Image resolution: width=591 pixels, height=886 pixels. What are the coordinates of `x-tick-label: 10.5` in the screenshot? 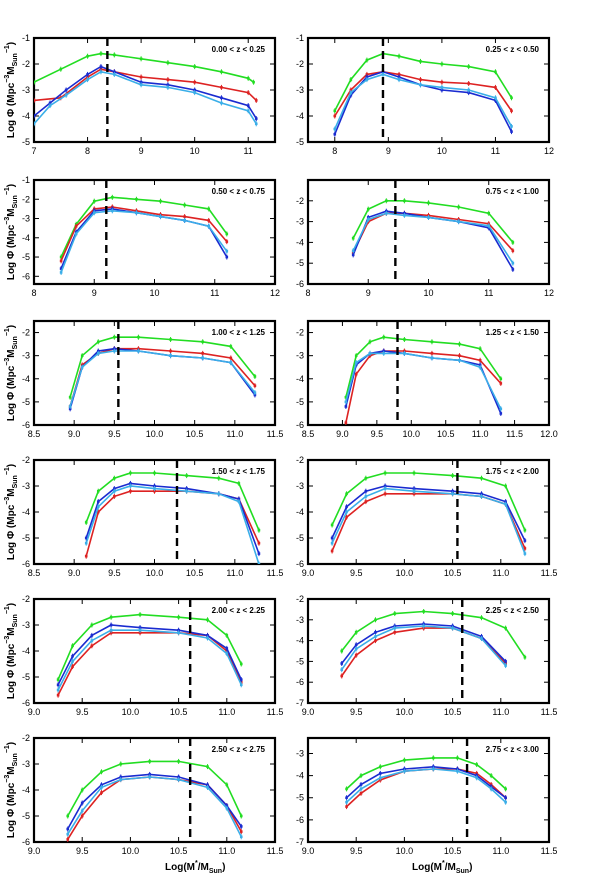 It's located at (195, 573).